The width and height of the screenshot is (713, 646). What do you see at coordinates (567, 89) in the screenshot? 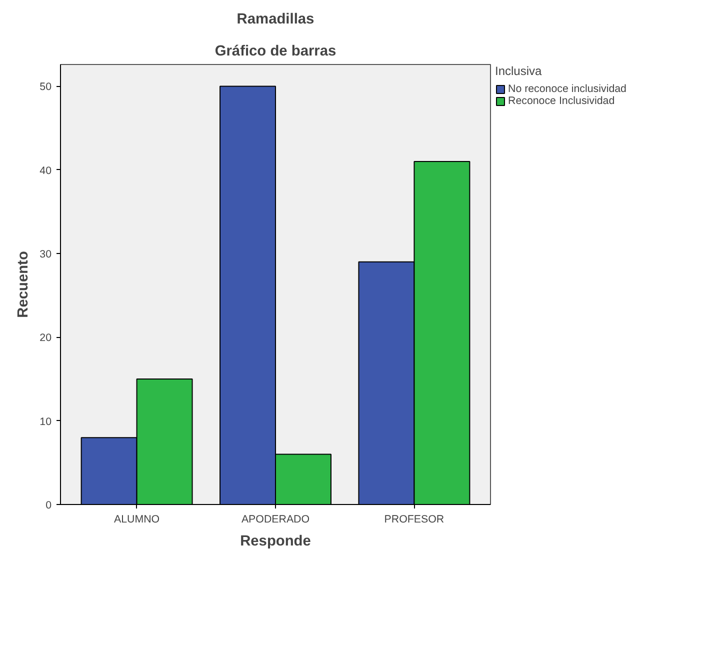
I see `legend-label: No reconoce inclusividad` at bounding box center [567, 89].